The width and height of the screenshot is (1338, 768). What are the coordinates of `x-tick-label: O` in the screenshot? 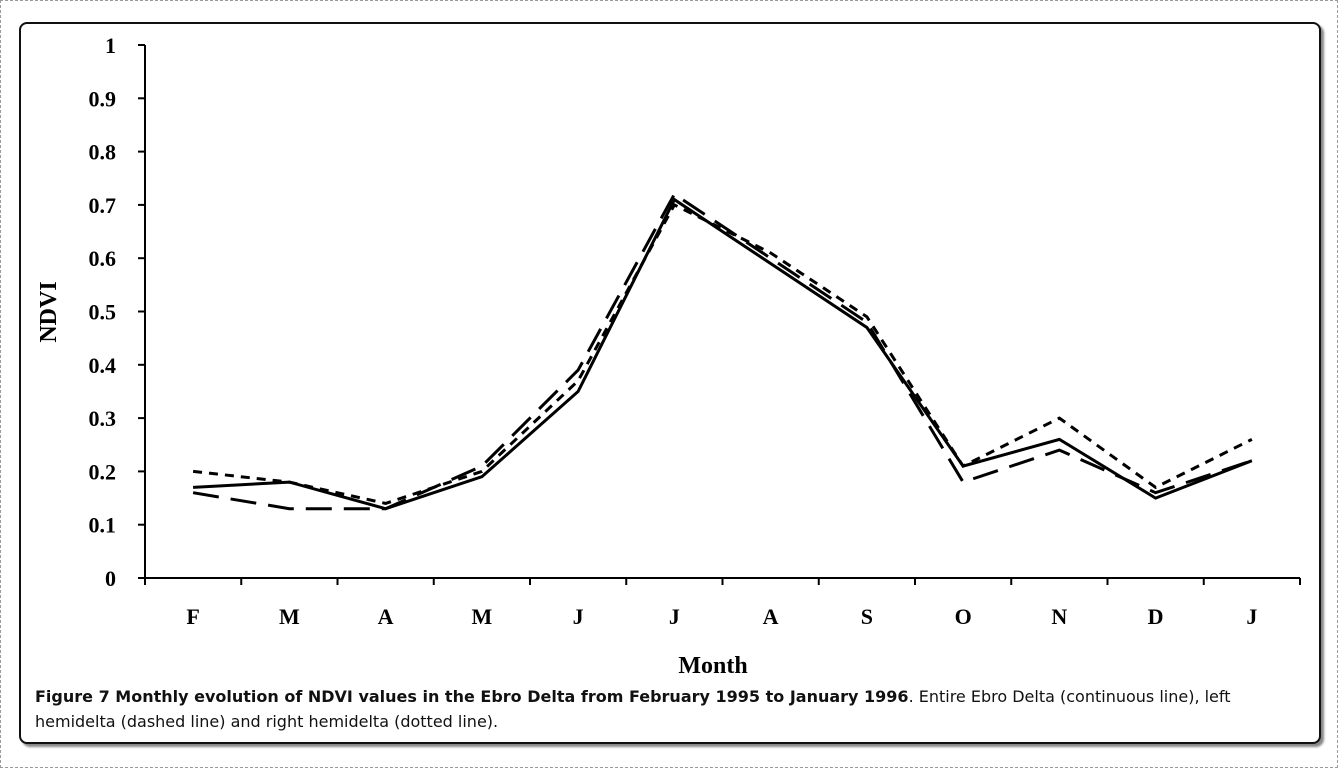 It's located at (963, 616).